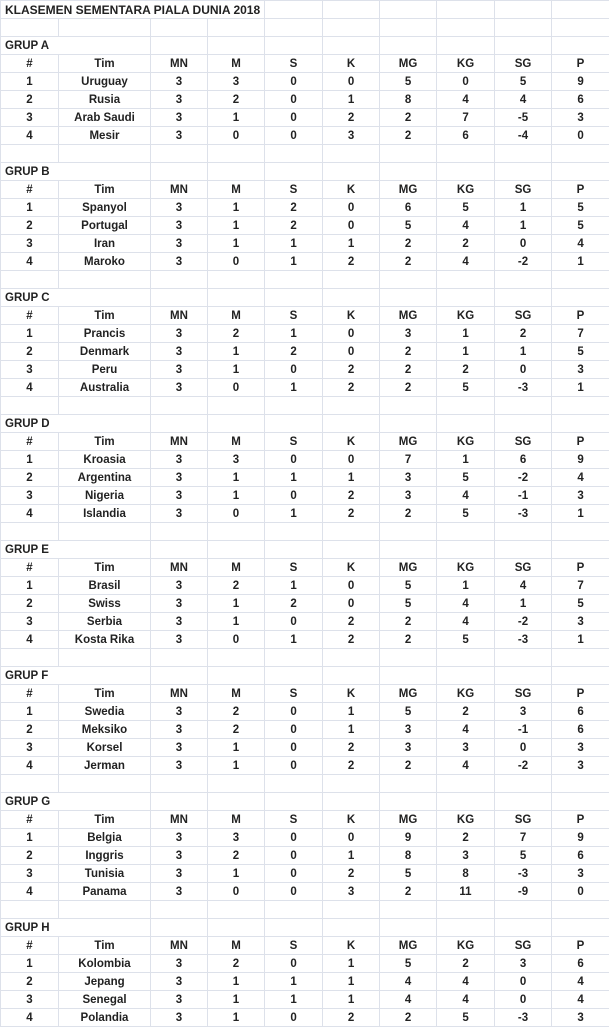  What do you see at coordinates (580, 82) in the screenshot?
I see `stat-cell: 9` at bounding box center [580, 82].